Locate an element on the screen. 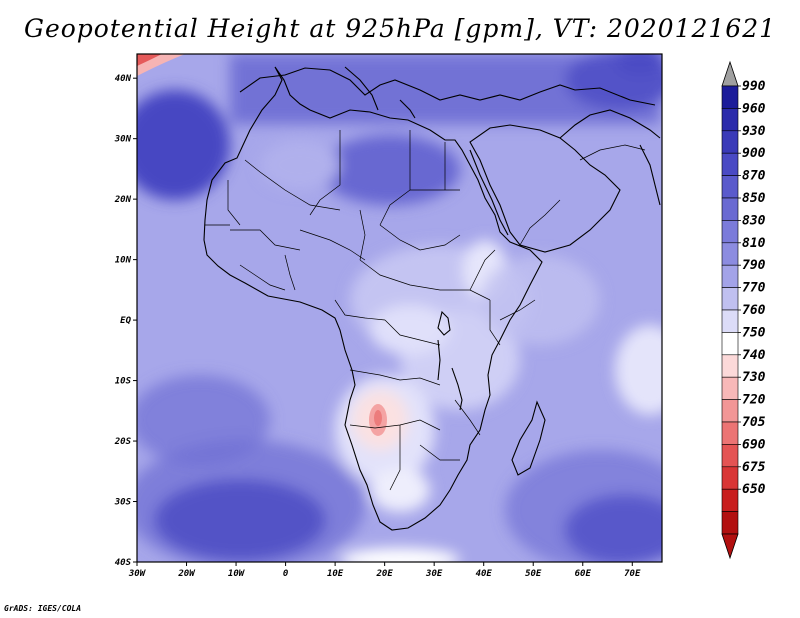 The height and width of the screenshot is (618, 800). colorbar-top-arrow is located at coordinates (730, 73).